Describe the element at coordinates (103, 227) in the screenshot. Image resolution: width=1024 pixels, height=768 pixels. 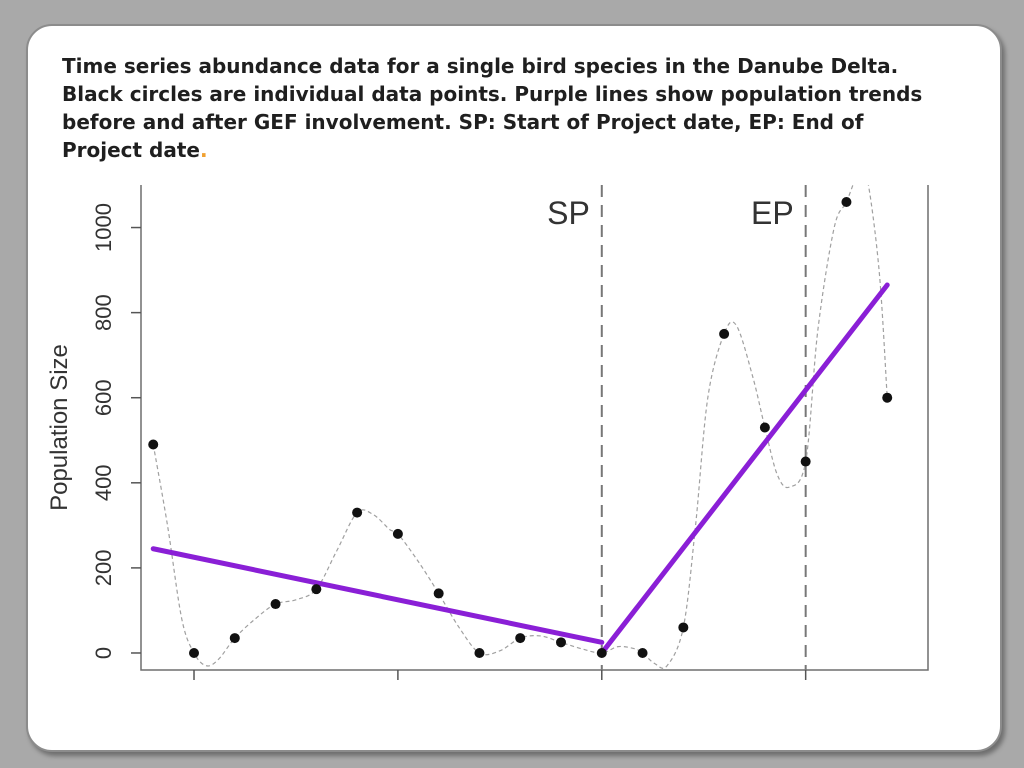
I see `y-tick-label: 1000` at that location.